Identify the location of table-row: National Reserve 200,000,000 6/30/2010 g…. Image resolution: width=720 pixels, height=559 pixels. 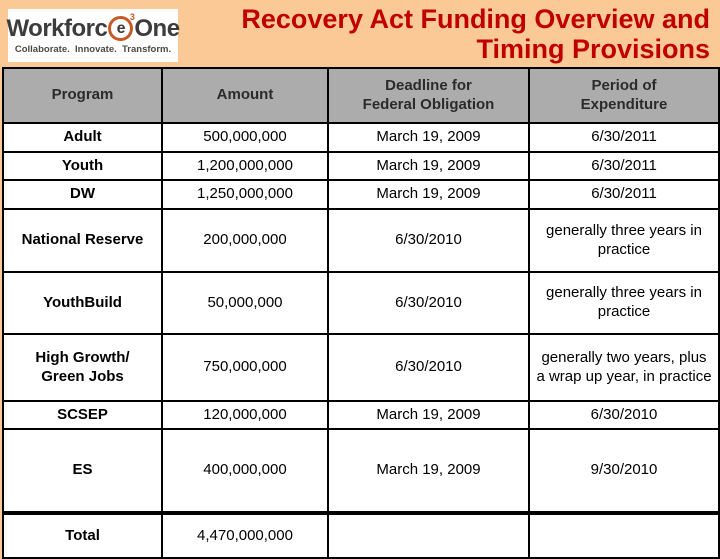
(361, 240).